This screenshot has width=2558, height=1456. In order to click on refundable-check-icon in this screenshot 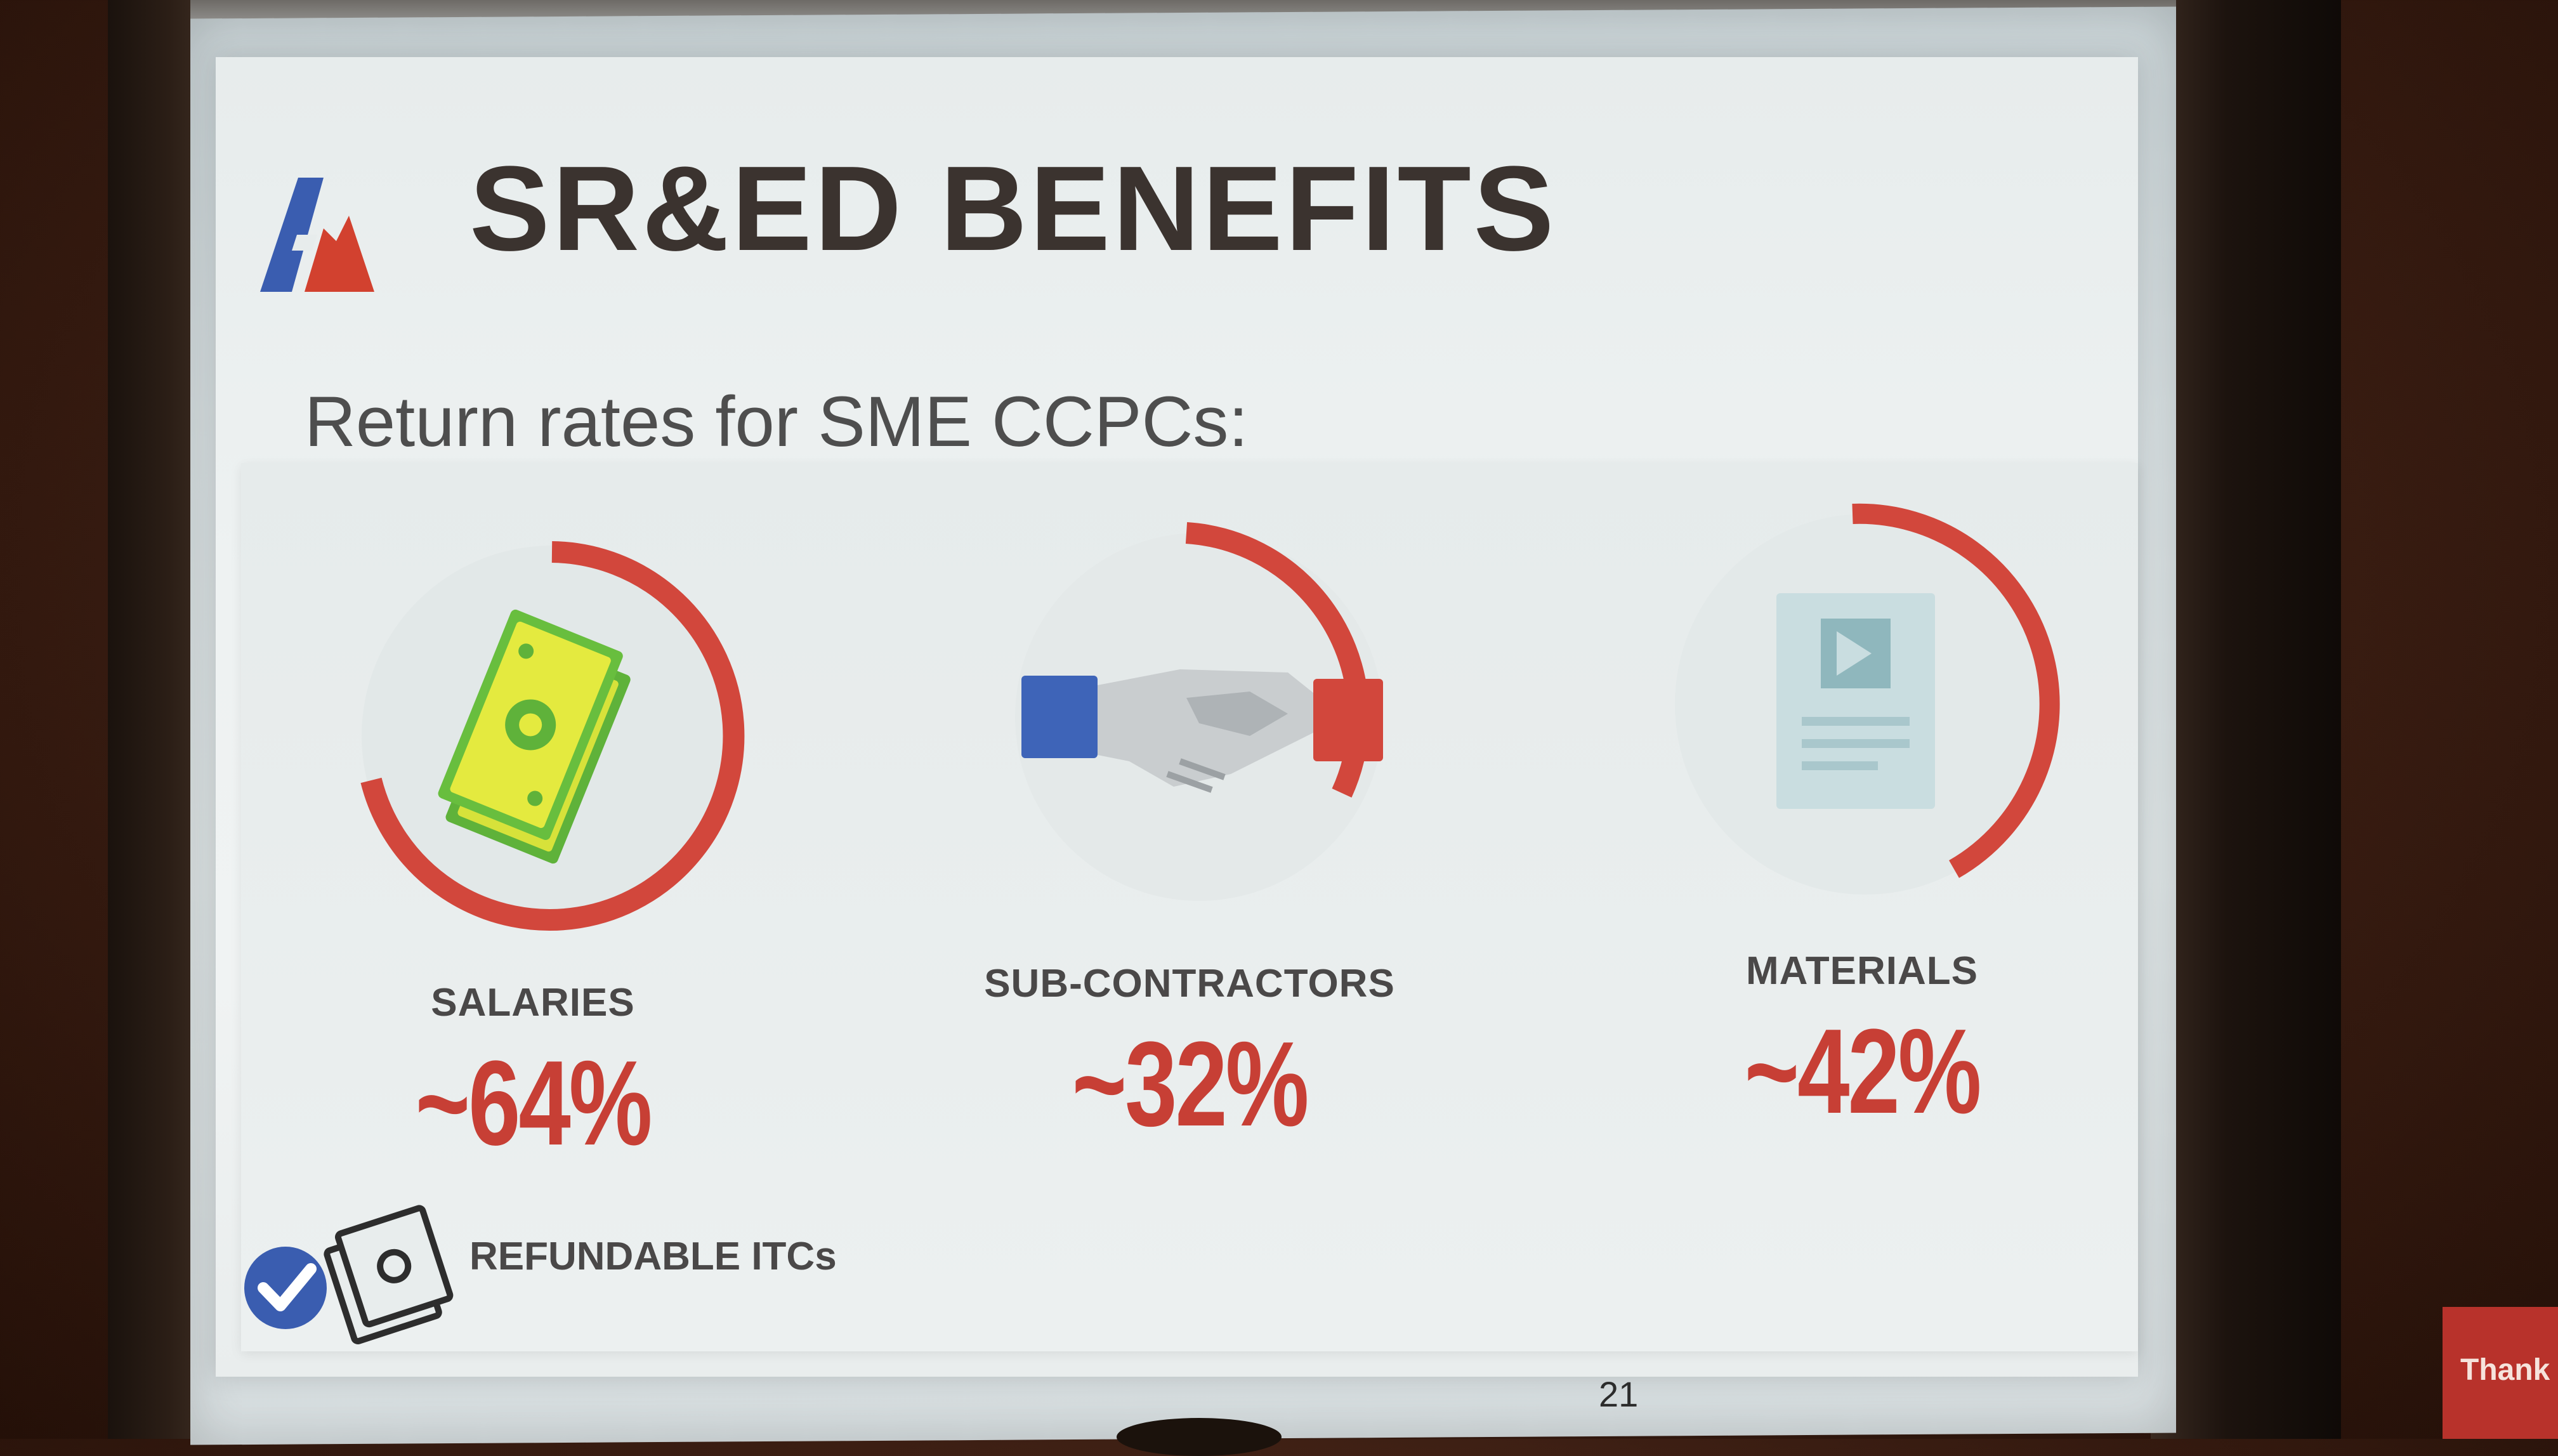, I will do `click(349, 1275)`.